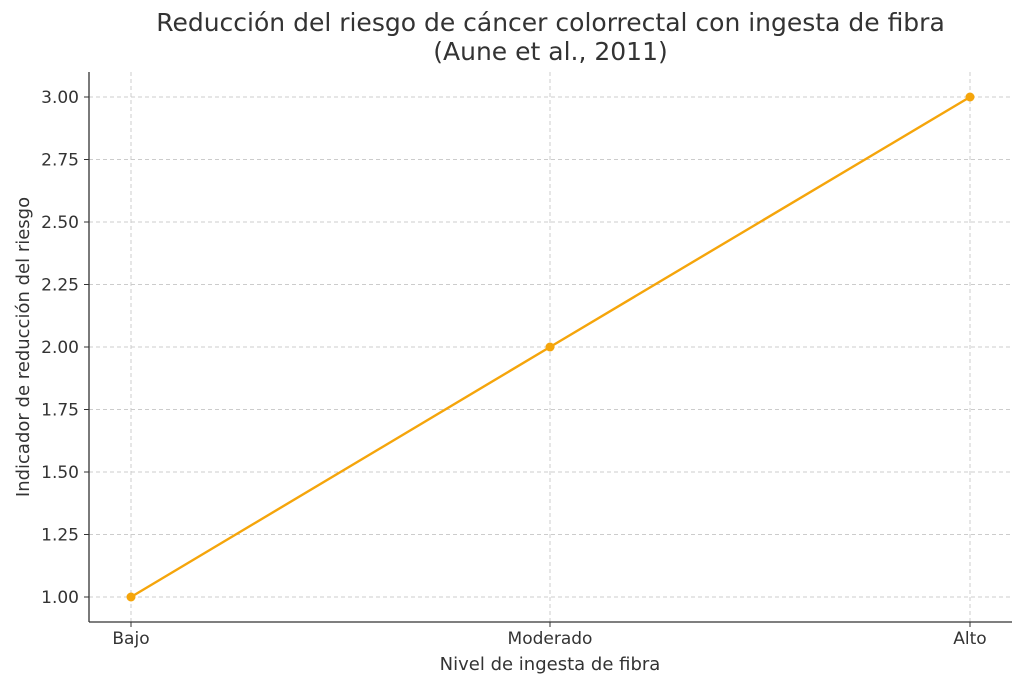 The image size is (1024, 686). Describe the element at coordinates (60, 223) in the screenshot. I see `y-tick-label: 2.50` at that location.